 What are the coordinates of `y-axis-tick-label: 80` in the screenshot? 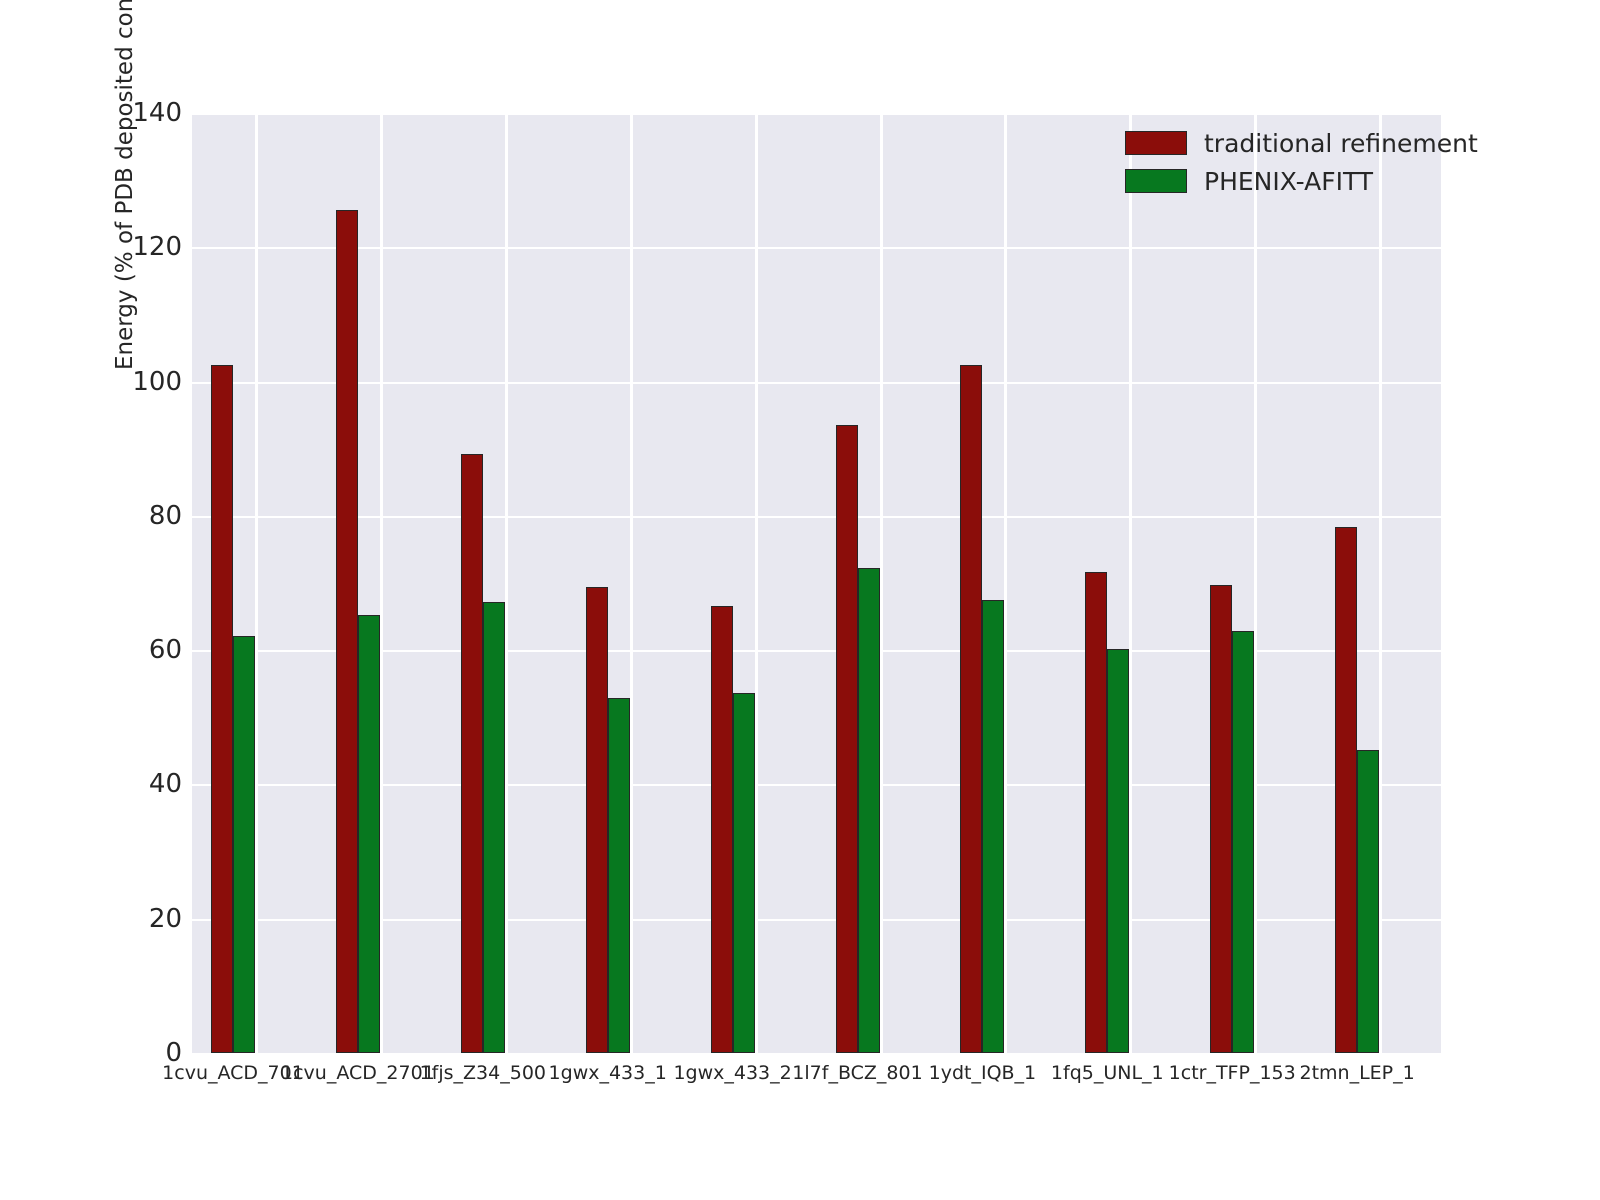 It's located at (165, 515).